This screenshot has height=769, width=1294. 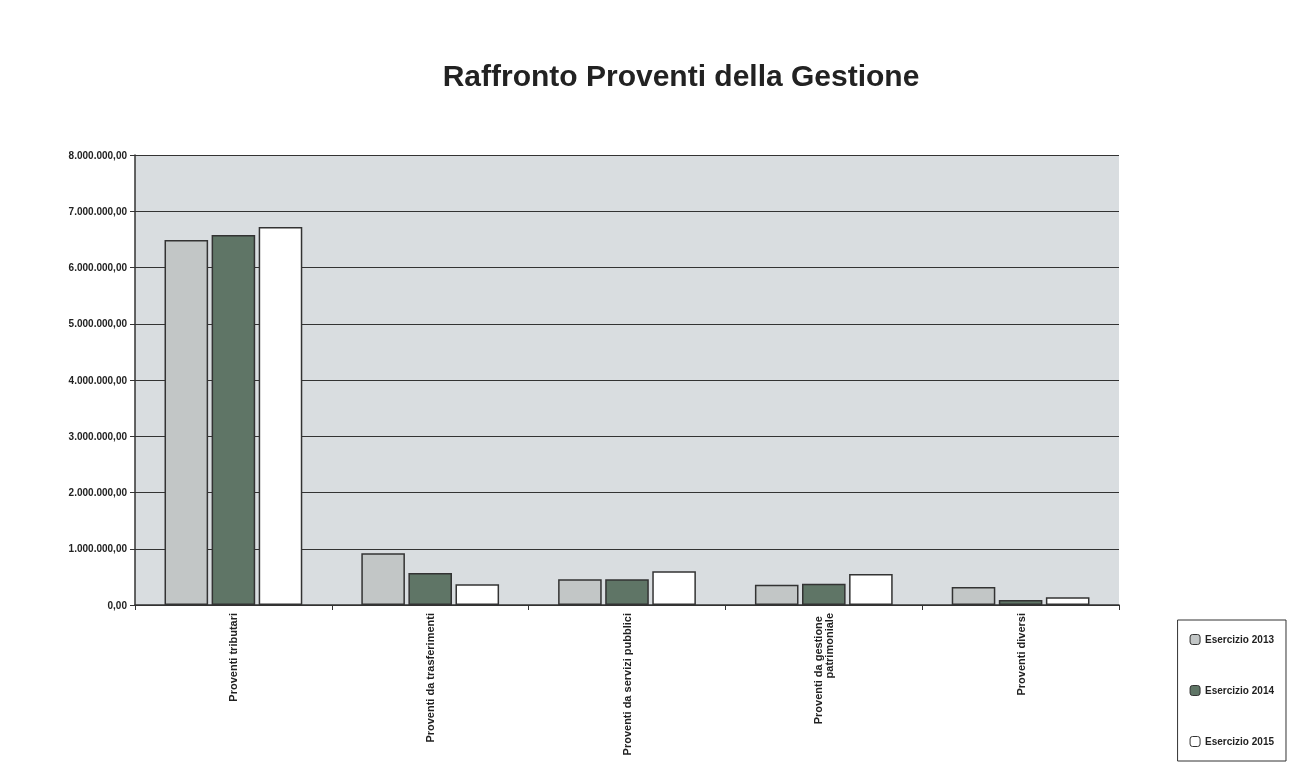 I want to click on x-tick-label: Proventi da servizi pubblici, so click(x=627, y=684).